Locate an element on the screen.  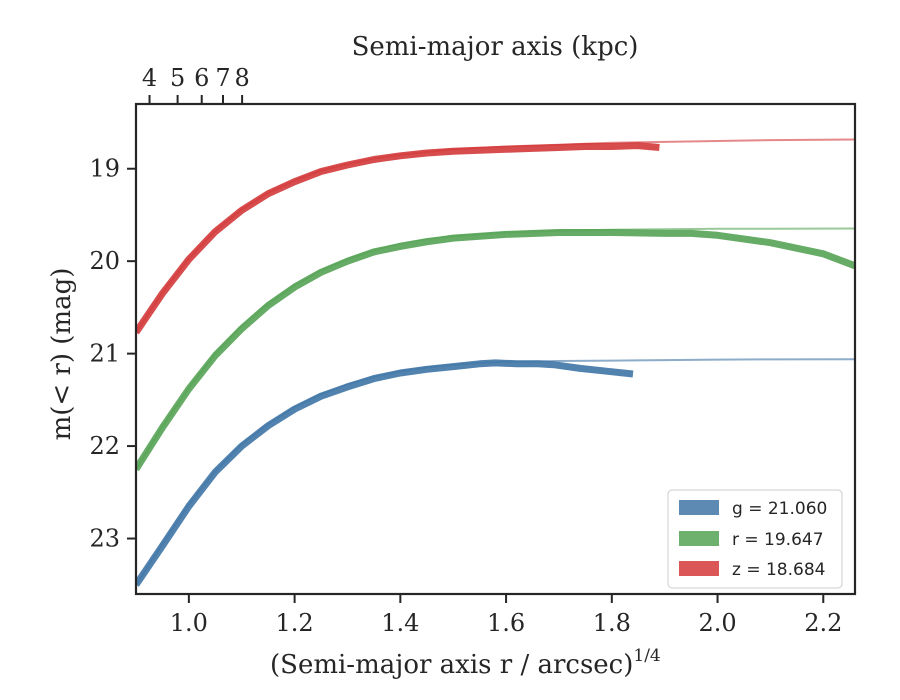
top-x-tick-label: 7 is located at coordinates (222, 78).